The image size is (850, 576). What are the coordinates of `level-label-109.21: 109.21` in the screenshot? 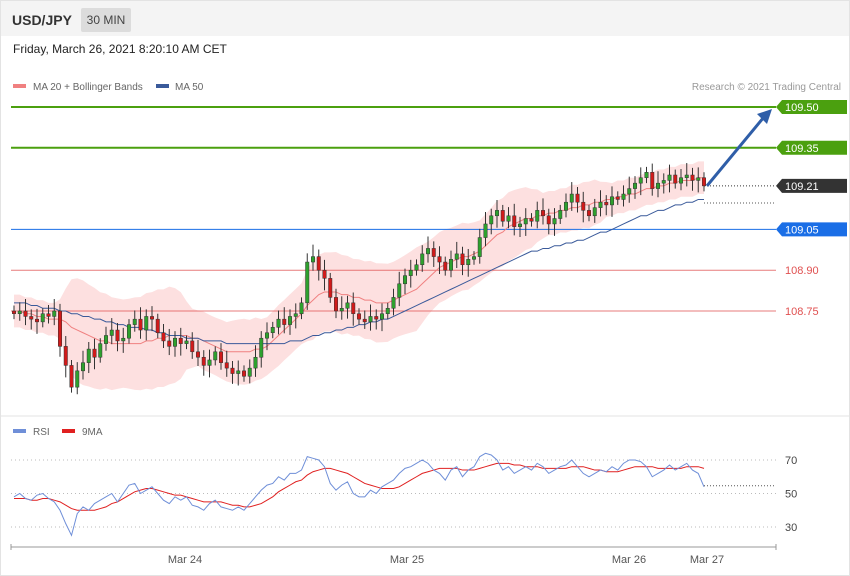 It's located at (802, 187).